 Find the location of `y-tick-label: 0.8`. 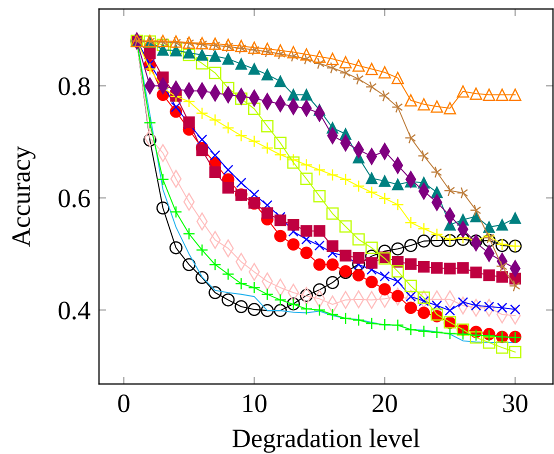

y-tick-label: 0.8 is located at coordinates (74, 86).